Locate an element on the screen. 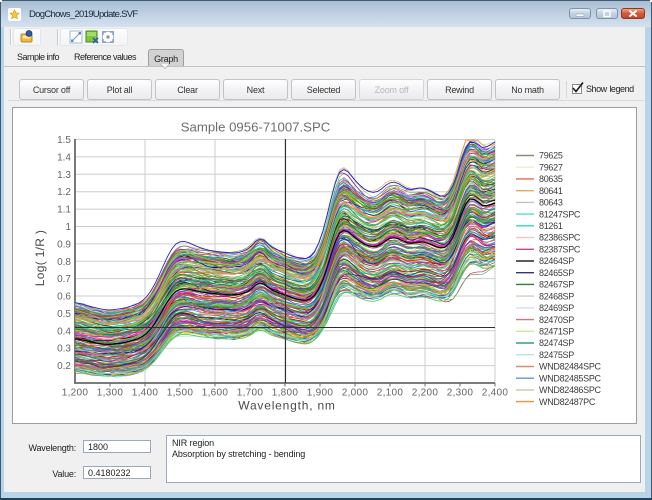  svg-text: 1.2 is located at coordinates (64, 192).